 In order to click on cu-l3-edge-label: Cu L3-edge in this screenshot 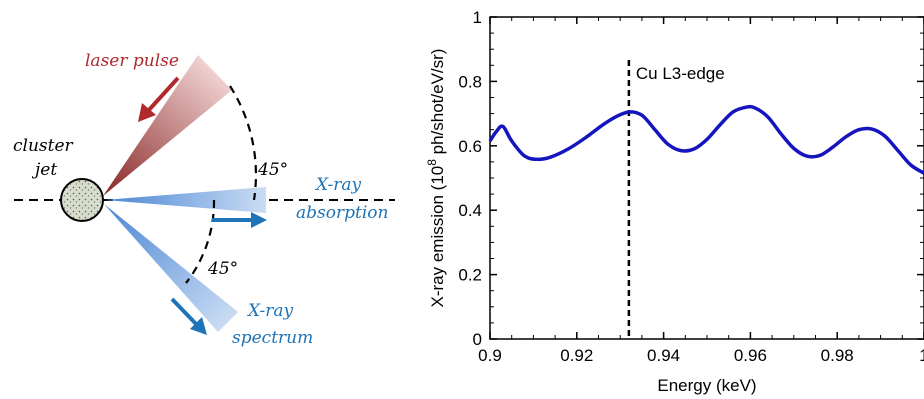, I will do `click(680, 73)`.